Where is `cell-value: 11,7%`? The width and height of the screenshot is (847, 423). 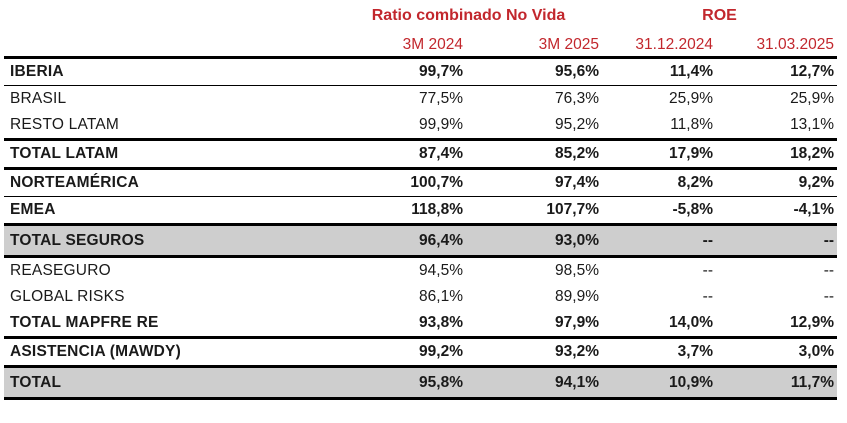 cell-value: 11,7% is located at coordinates (777, 383).